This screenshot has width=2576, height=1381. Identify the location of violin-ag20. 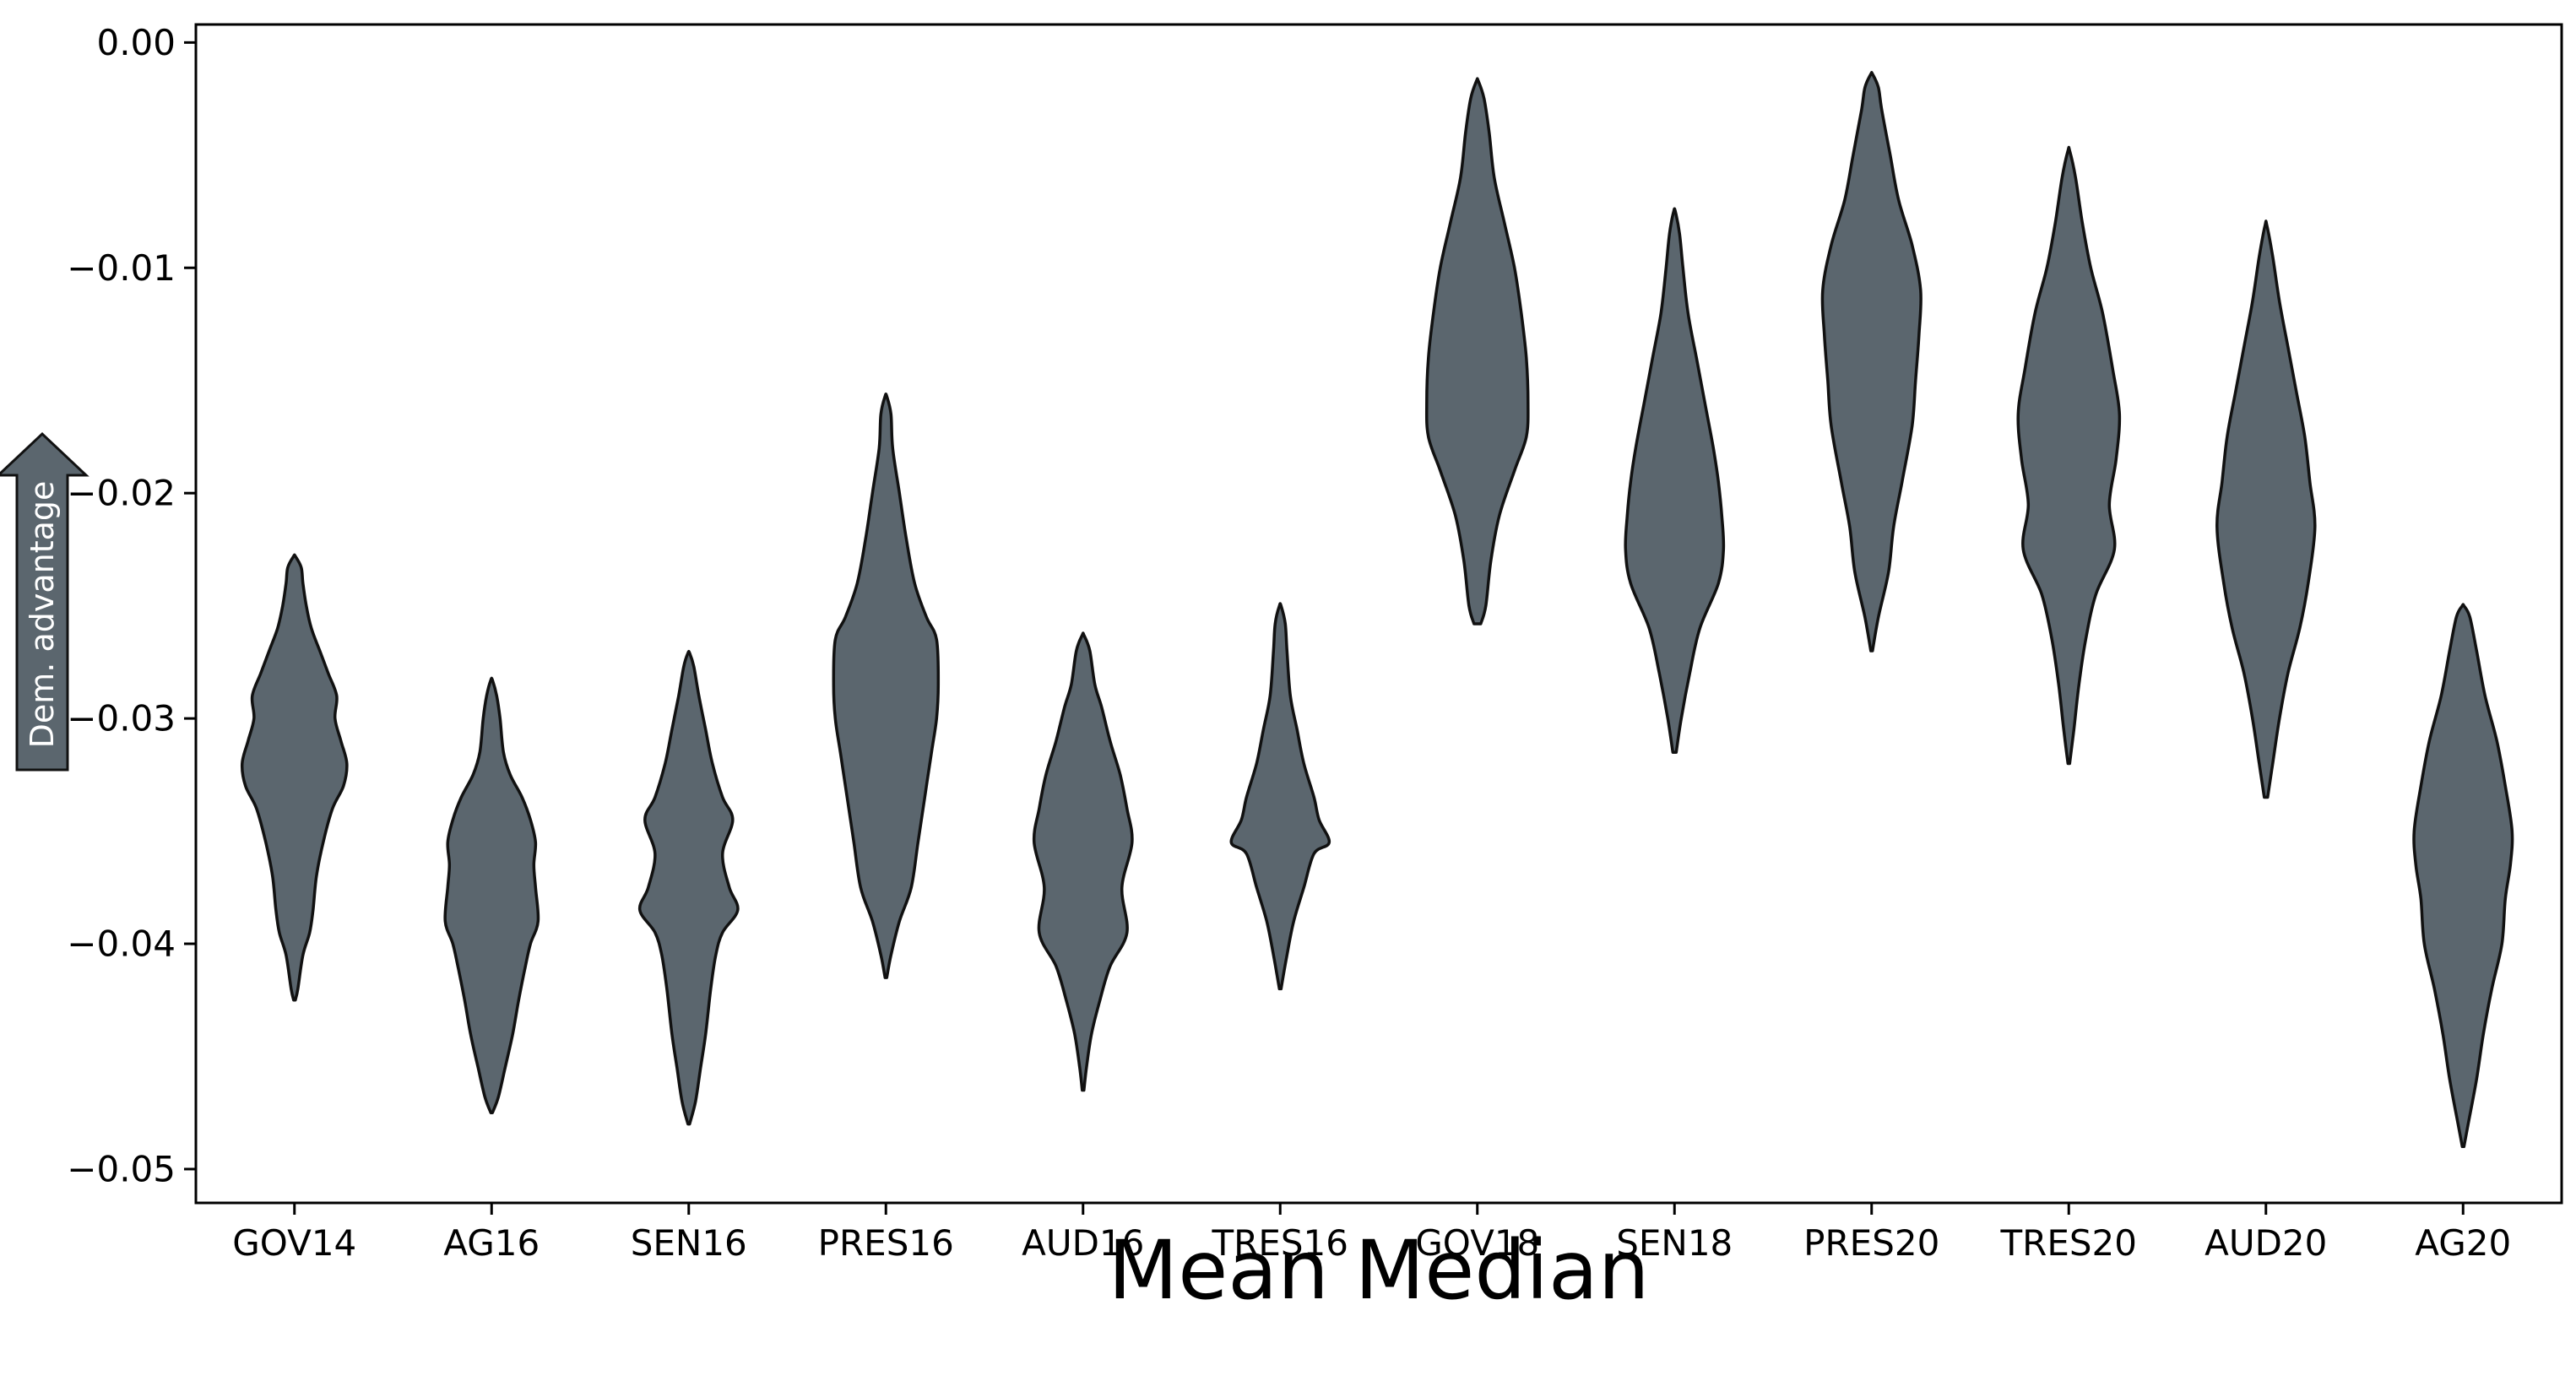
(2463, 876).